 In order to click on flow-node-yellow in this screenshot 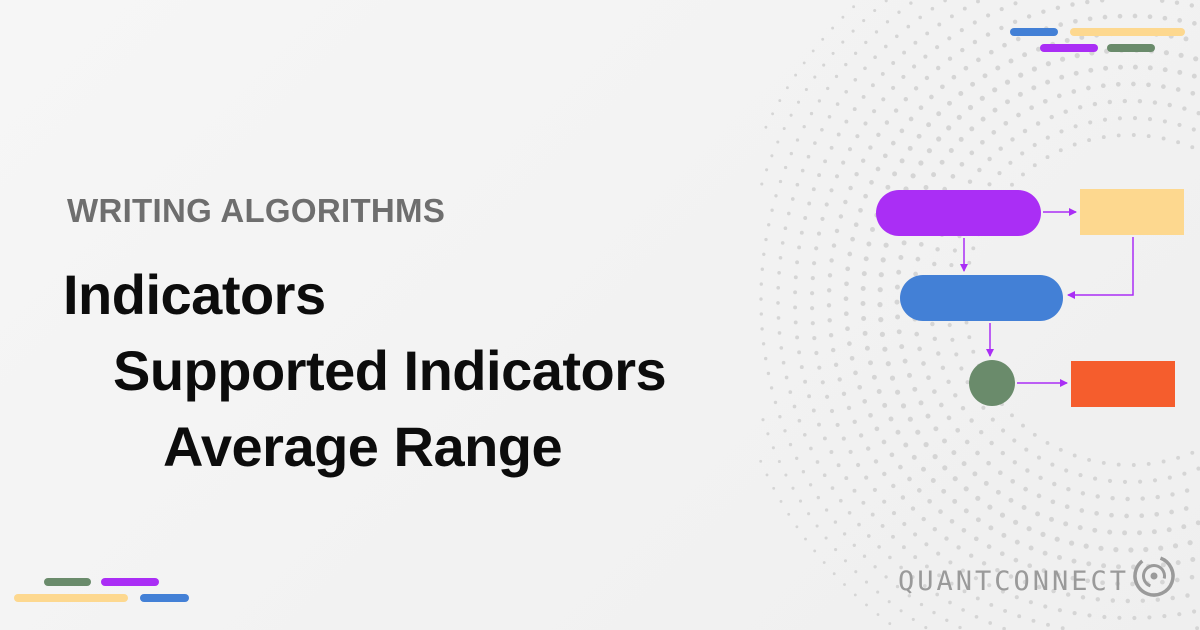, I will do `click(1132, 212)`.